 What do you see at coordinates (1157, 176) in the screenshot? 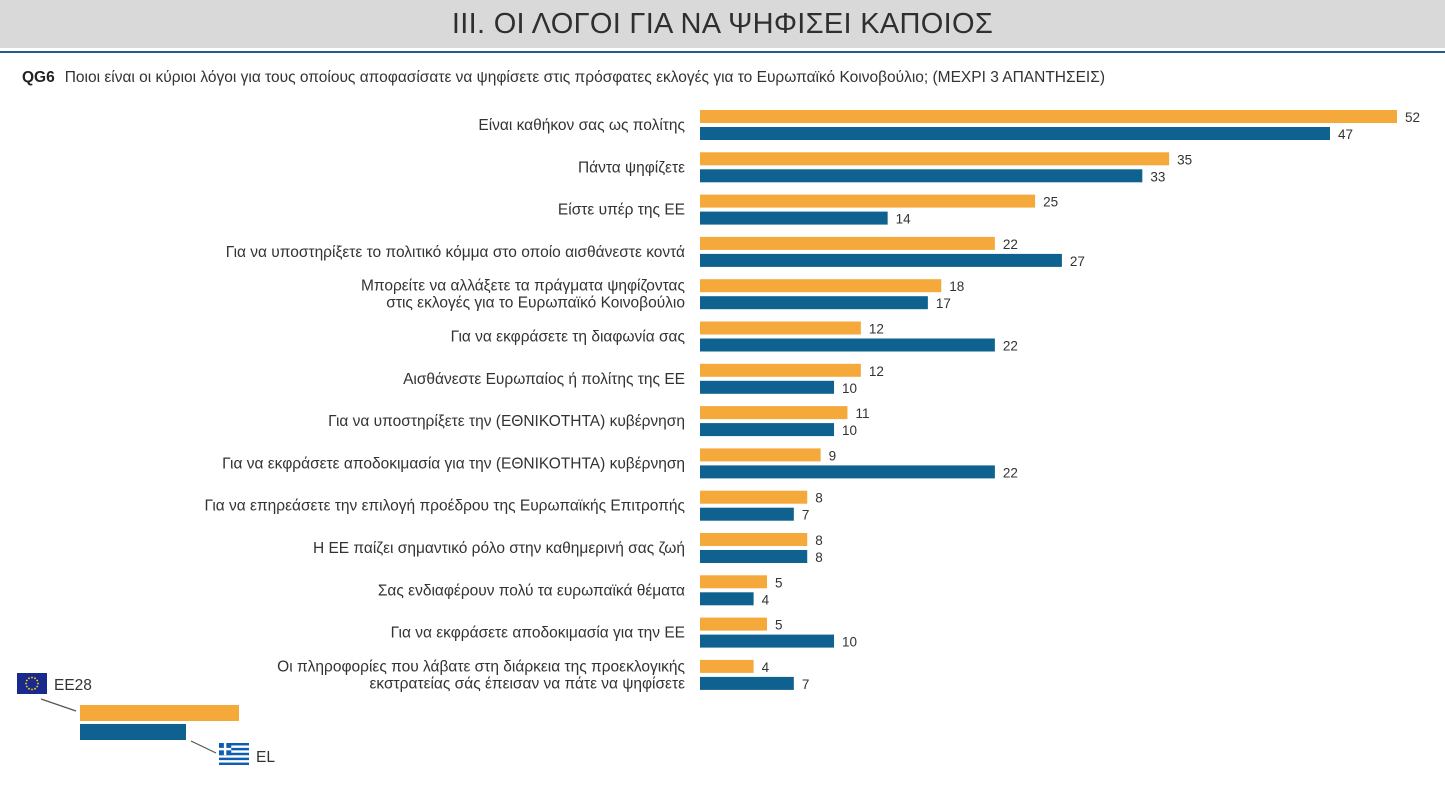
I see `value-label-el: 33` at bounding box center [1157, 176].